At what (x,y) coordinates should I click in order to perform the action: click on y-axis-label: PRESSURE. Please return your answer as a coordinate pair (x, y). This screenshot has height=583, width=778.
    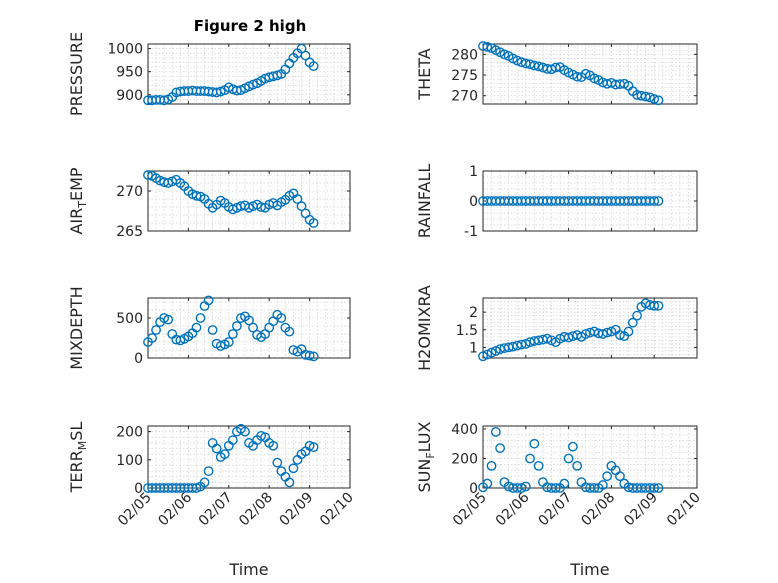
    Looking at the image, I should click on (76, 74).